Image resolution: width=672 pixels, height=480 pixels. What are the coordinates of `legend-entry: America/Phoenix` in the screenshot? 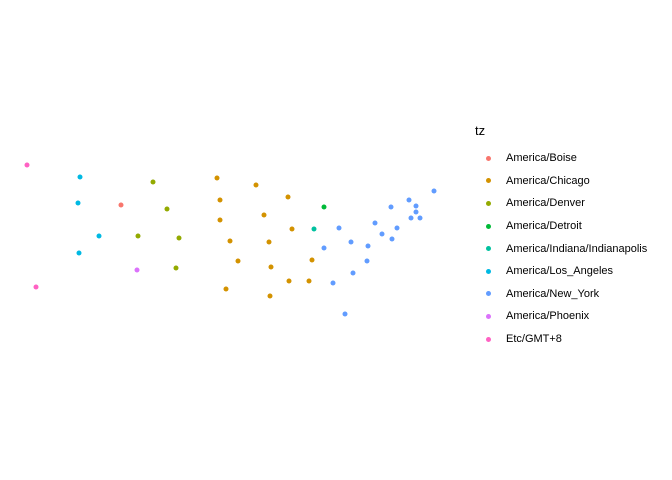 It's located at (561, 316).